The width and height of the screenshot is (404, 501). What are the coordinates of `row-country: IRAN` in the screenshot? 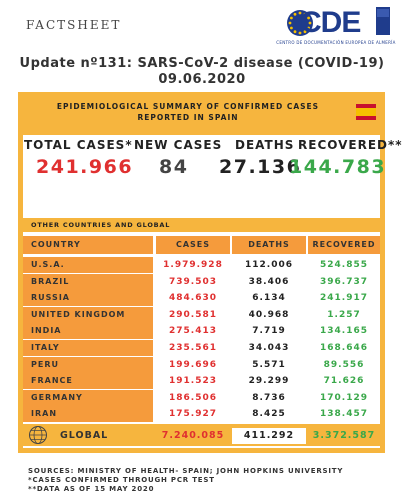 It's located at (88, 414).